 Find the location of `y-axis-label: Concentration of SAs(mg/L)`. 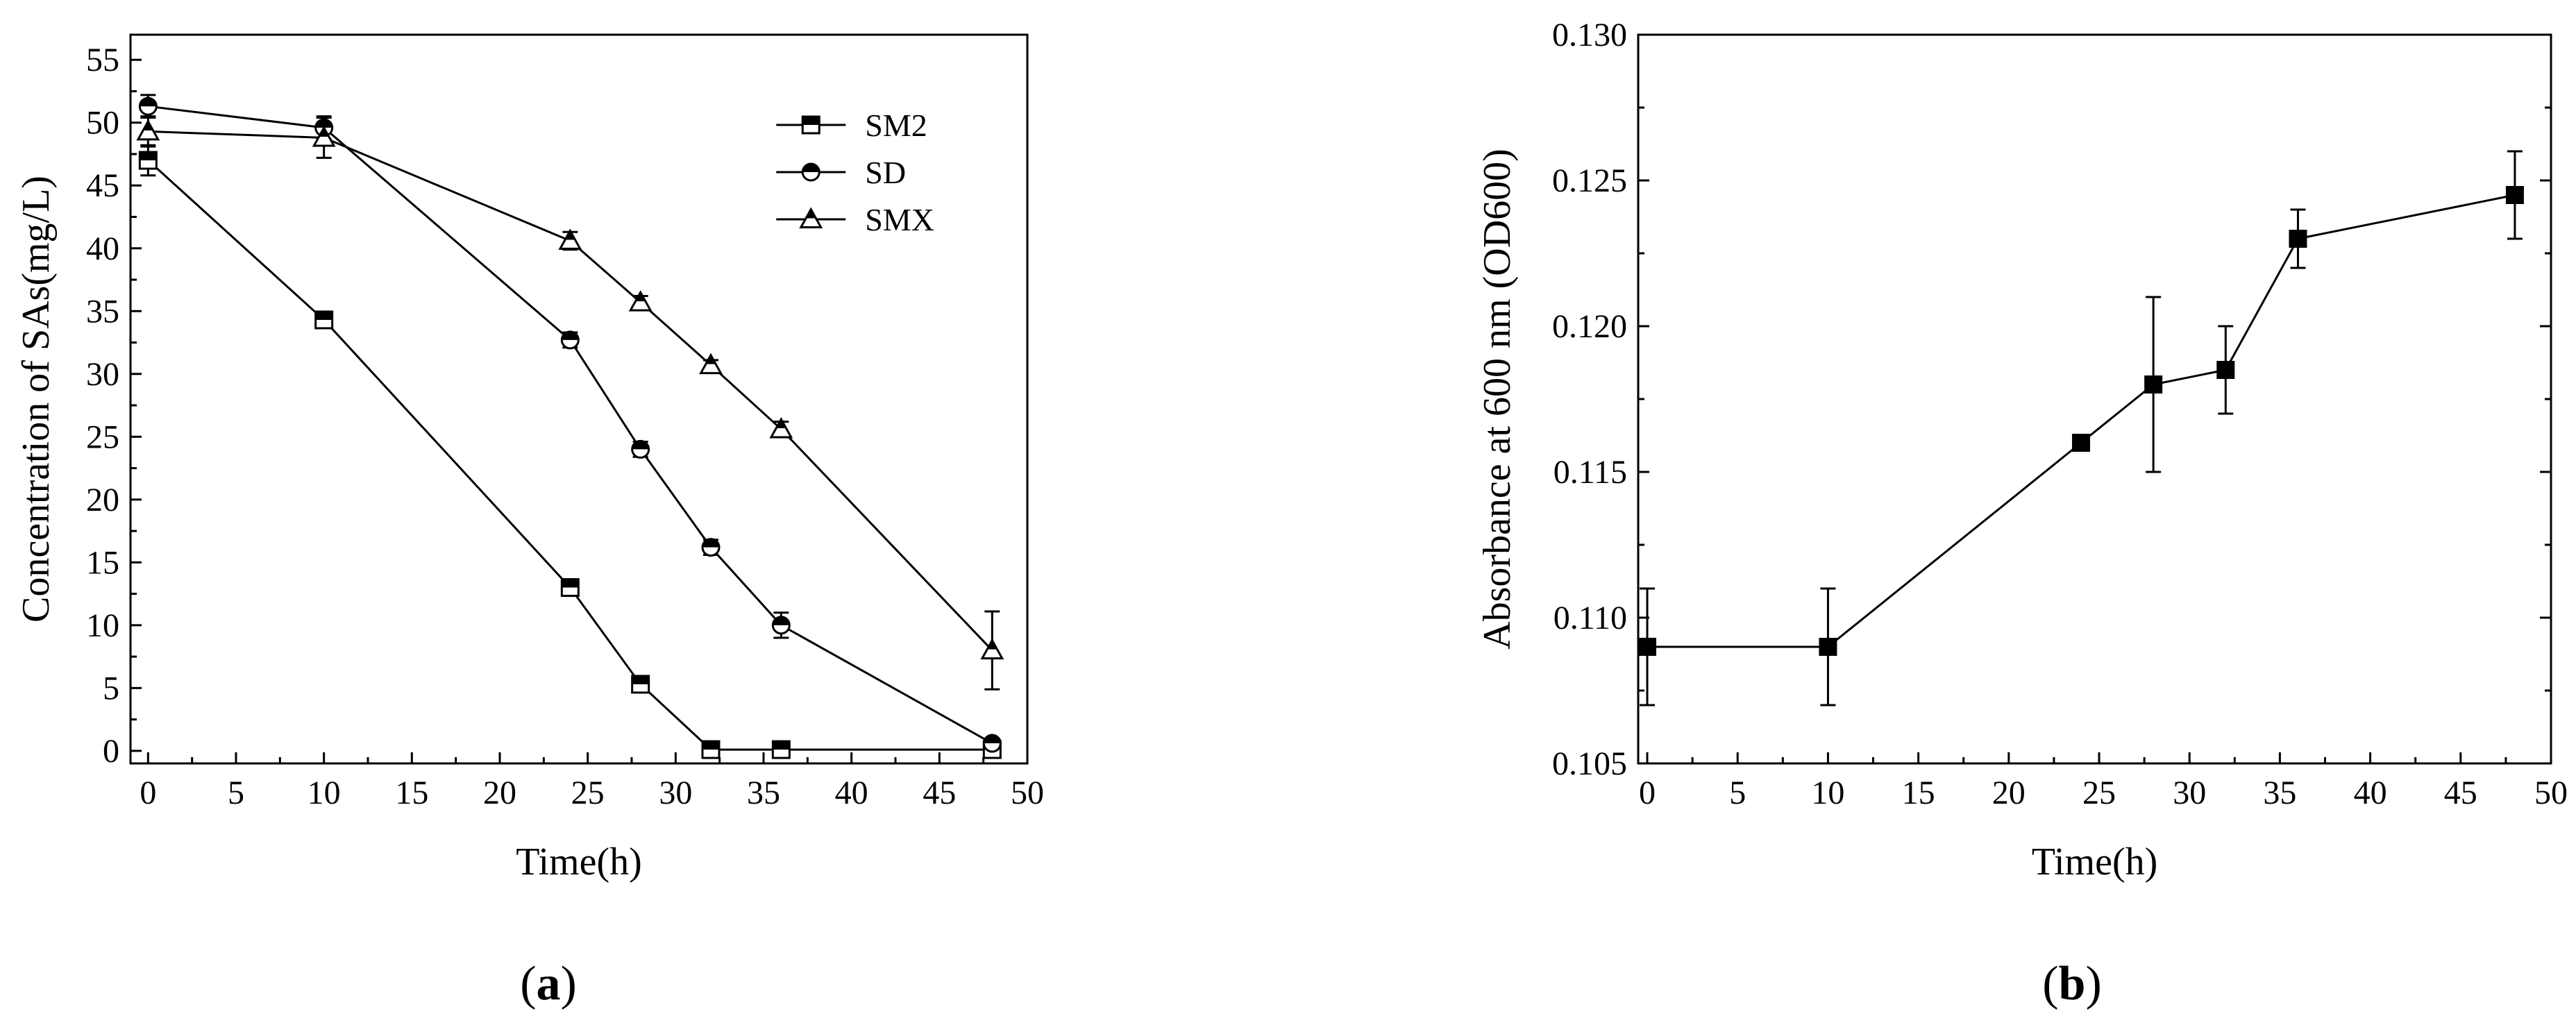

y-axis-label: Concentration of SAs(mg/L) is located at coordinates (36, 399).